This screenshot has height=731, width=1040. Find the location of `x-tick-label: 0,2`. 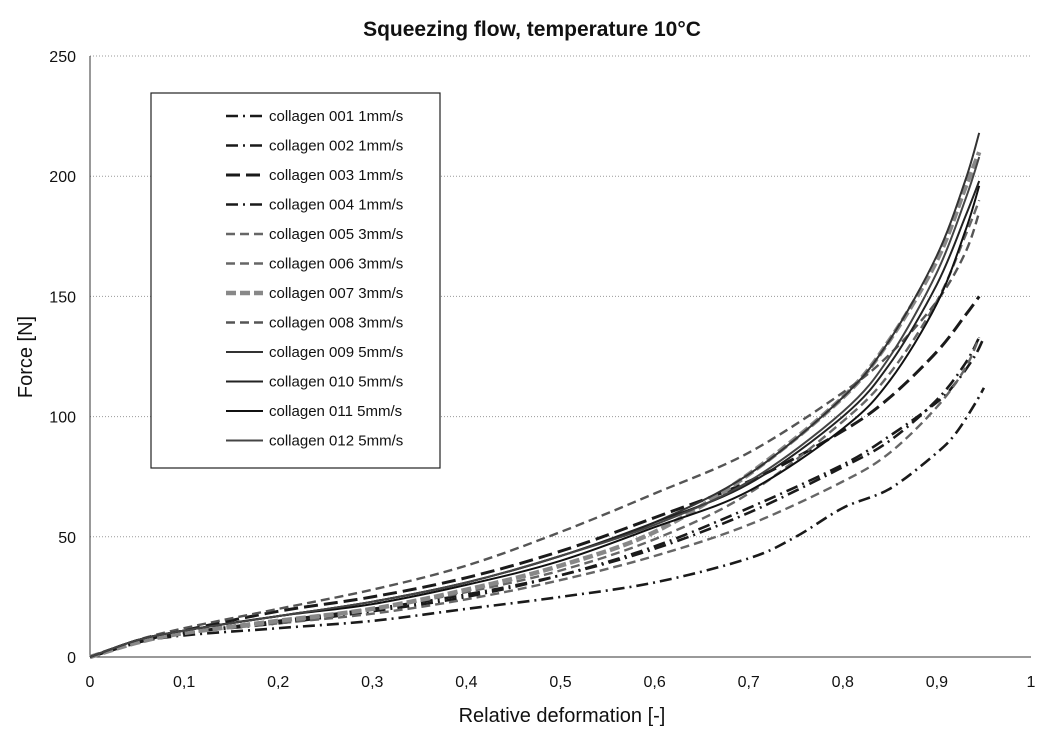

x-tick-label: 0,2 is located at coordinates (278, 682).